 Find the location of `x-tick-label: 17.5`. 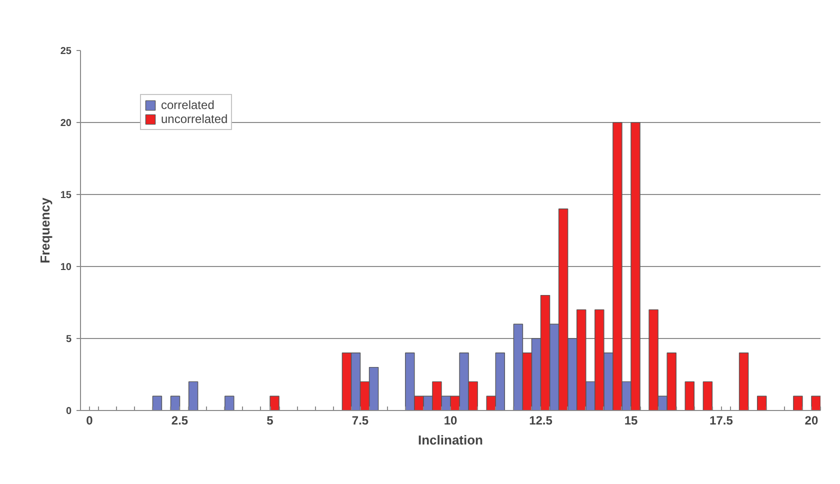

x-tick-label: 17.5 is located at coordinates (722, 421).